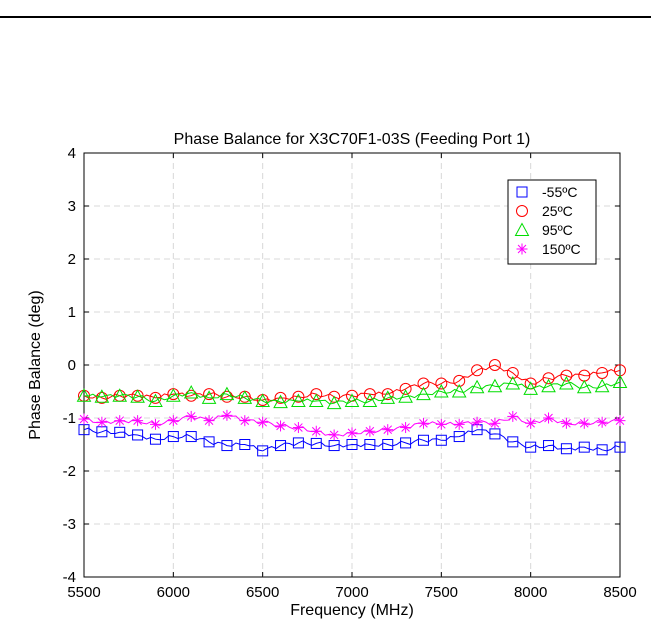 Image resolution: width=651 pixels, height=628 pixels. Describe the element at coordinates (557, 230) in the screenshot. I see `legend-label-2: 95ºC` at that location.